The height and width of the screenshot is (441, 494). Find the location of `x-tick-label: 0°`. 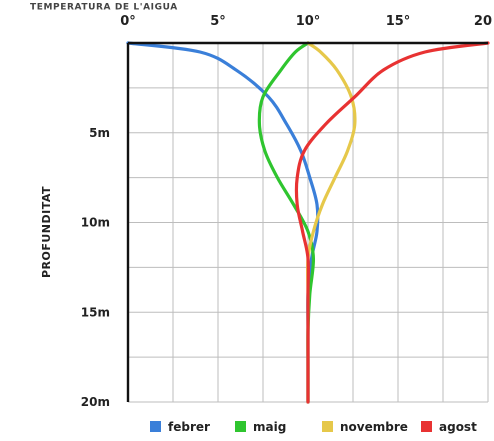

x-tick-label: 0° is located at coordinates (128, 21).